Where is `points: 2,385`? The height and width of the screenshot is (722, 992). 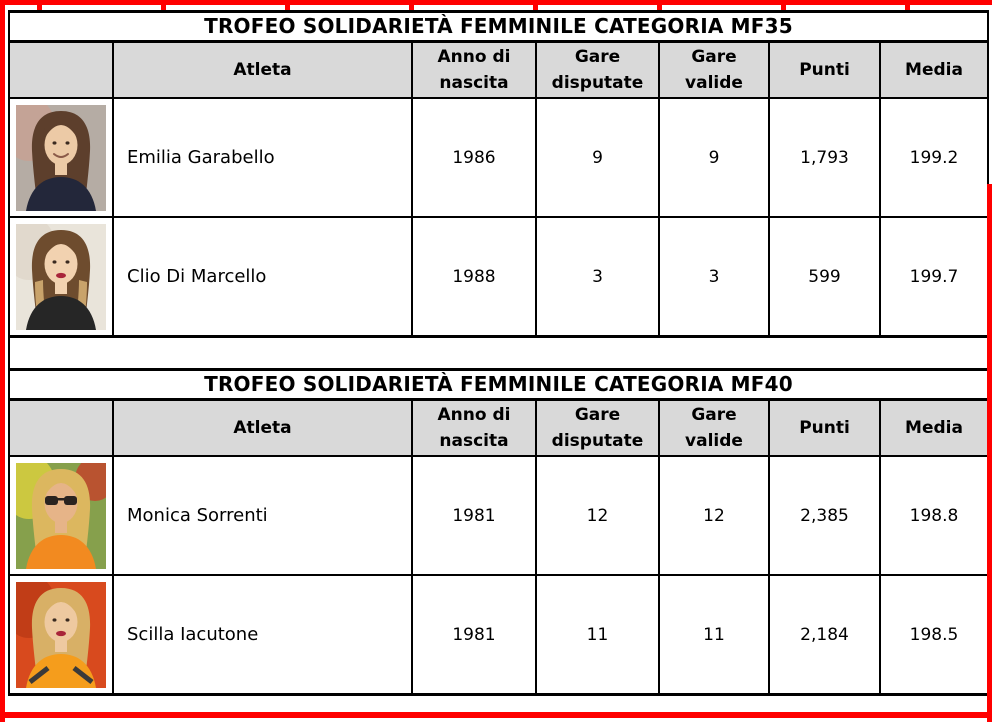 points: 2,385 is located at coordinates (825, 516).